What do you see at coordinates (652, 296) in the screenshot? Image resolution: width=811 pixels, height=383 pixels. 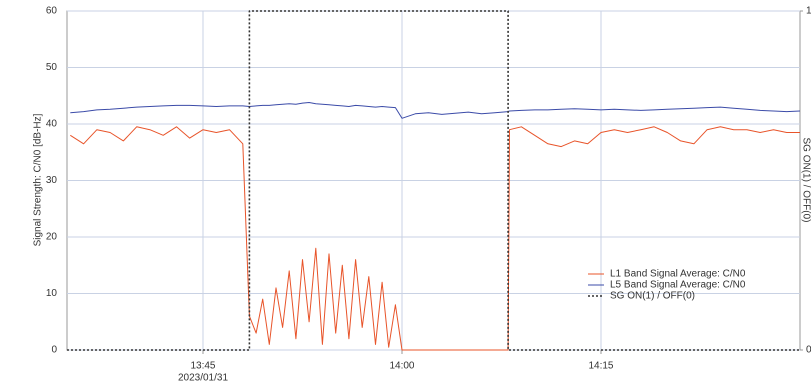 I see `legend-label: SG ON(1) / OFF(0)` at bounding box center [652, 296].